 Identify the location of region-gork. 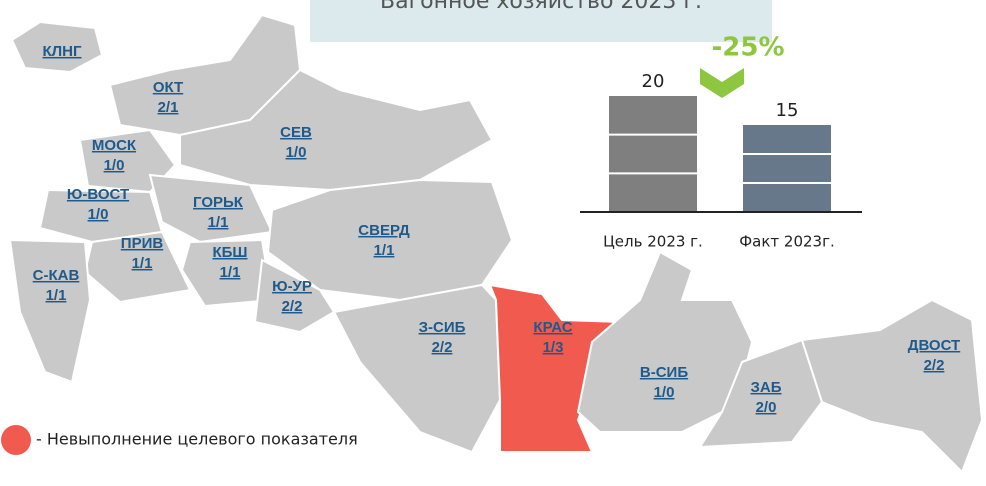
(211, 208).